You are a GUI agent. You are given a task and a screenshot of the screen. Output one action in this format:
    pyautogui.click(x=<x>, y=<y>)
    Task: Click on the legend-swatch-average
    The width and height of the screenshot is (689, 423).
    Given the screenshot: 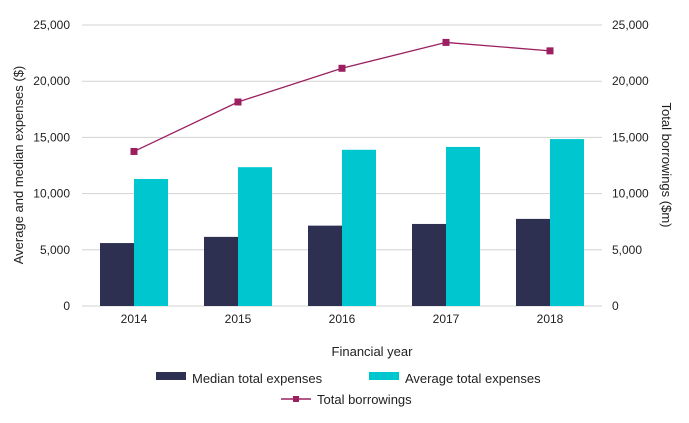 What is the action you would take?
    pyautogui.click(x=384, y=376)
    